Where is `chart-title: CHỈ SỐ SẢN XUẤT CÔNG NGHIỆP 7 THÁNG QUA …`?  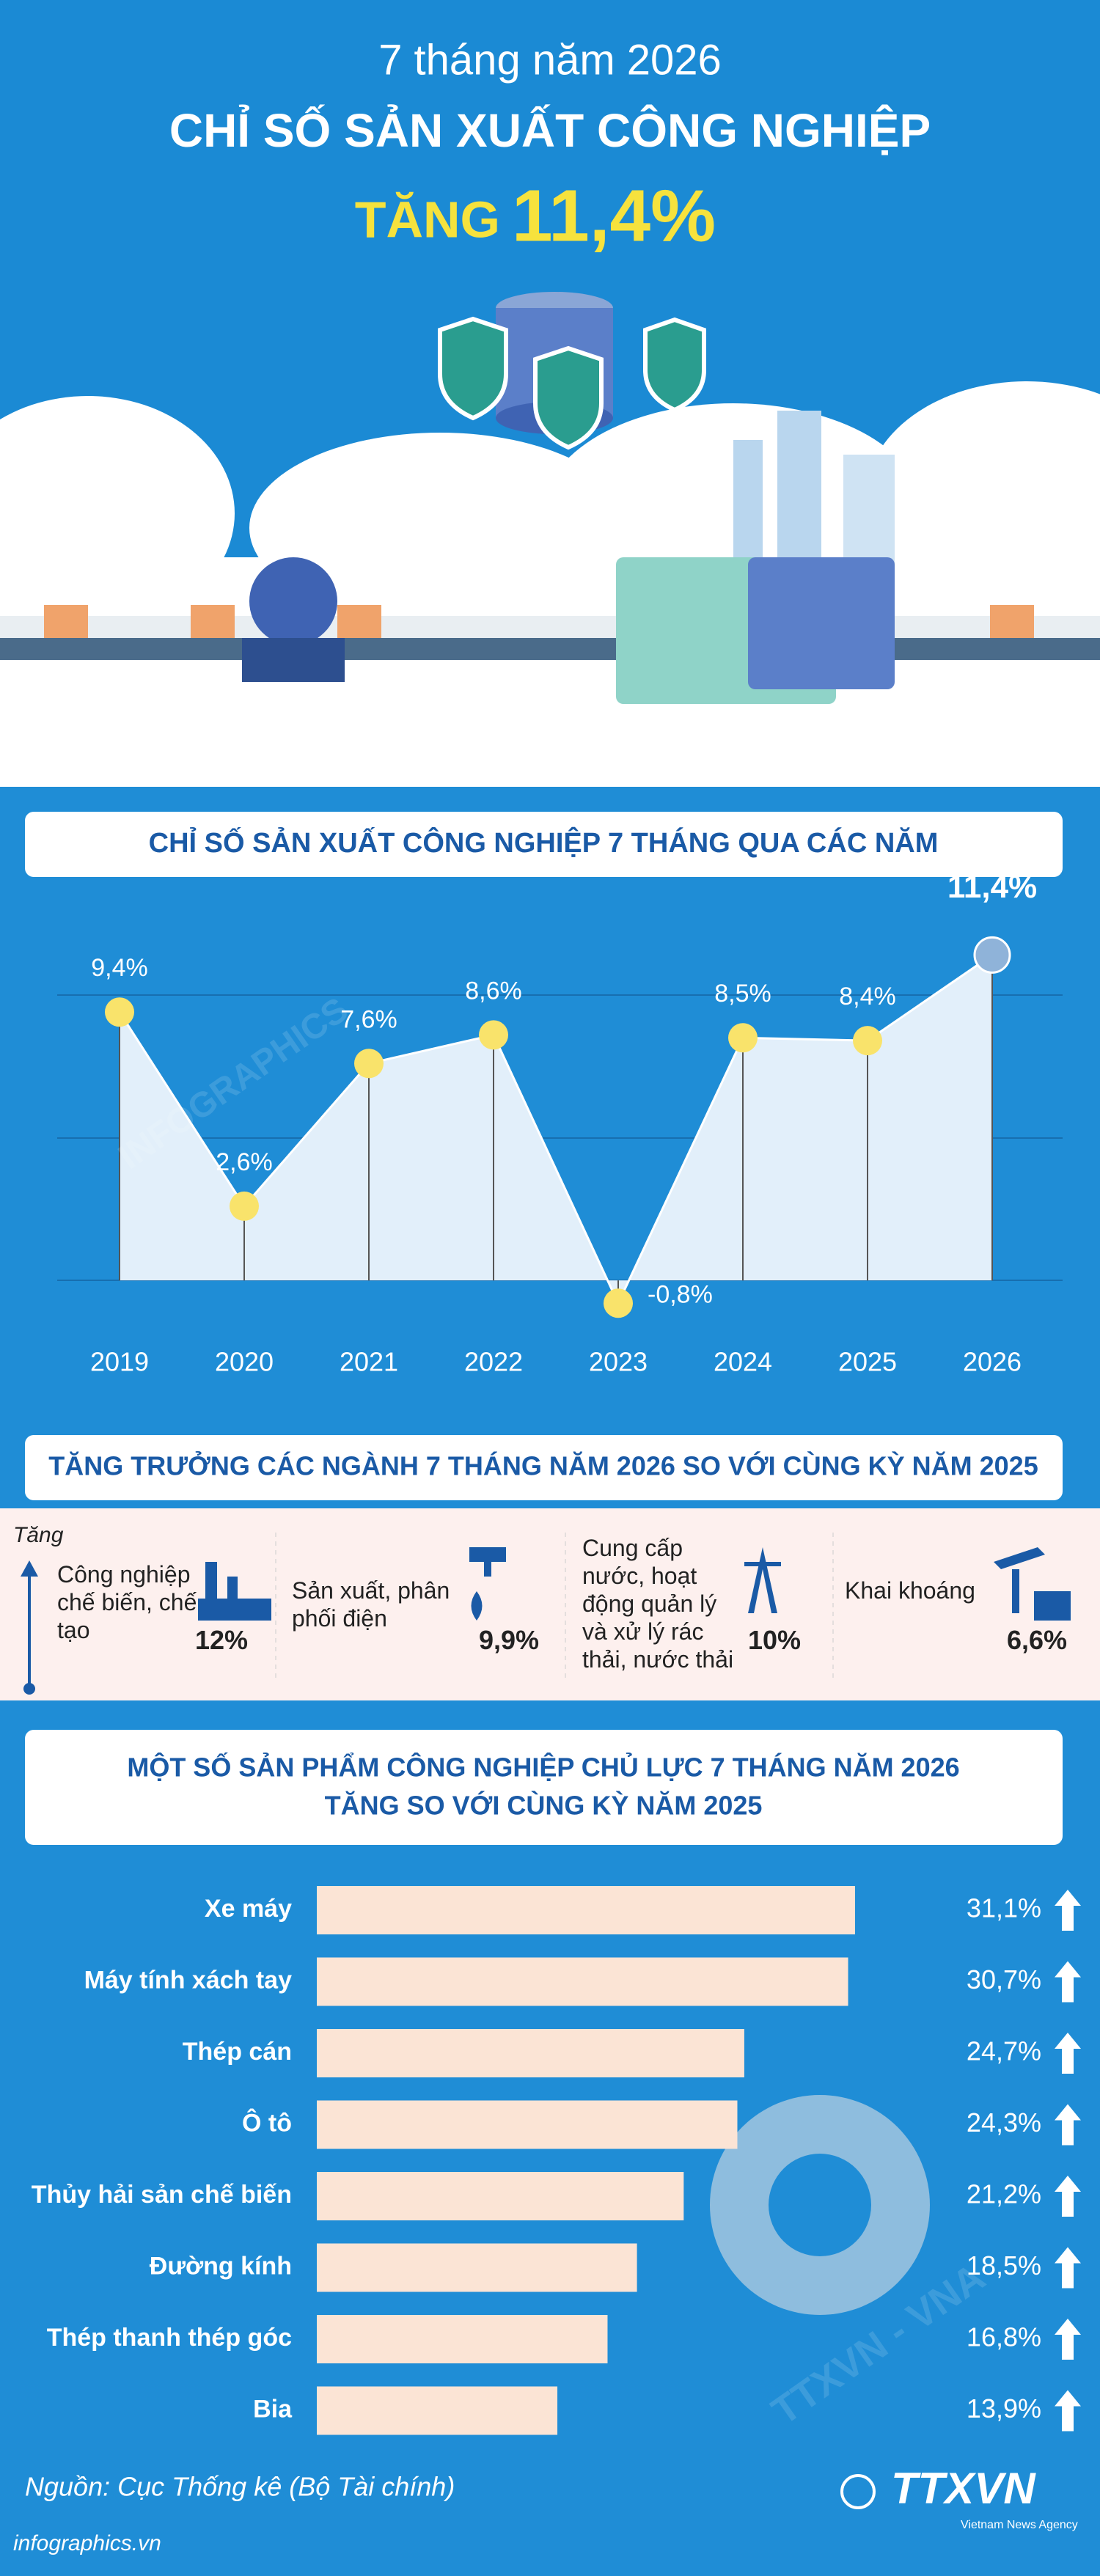
chart-title: CHỈ SỐ SẢN XUẤT CÔNG NGHIỆP 7 THÁNG QUA … is located at coordinates (544, 843).